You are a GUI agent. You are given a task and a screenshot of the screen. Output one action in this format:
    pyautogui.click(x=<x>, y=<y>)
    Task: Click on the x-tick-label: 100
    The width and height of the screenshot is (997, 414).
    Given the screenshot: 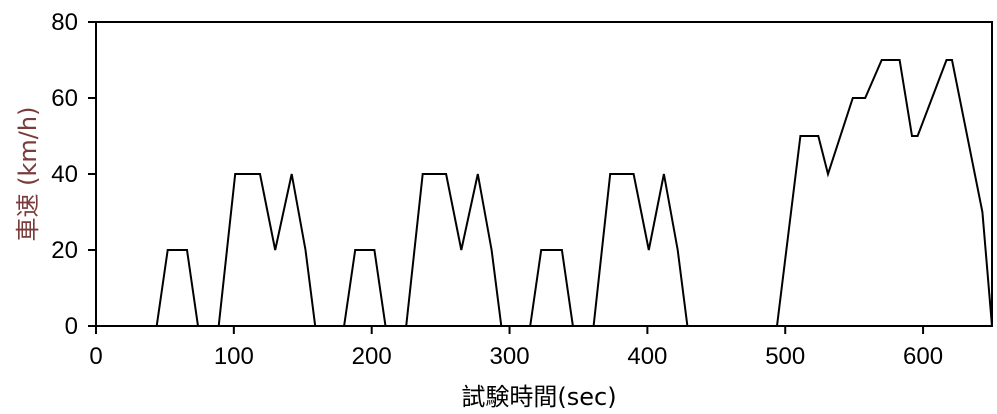 What is the action you would take?
    pyautogui.click(x=234, y=356)
    